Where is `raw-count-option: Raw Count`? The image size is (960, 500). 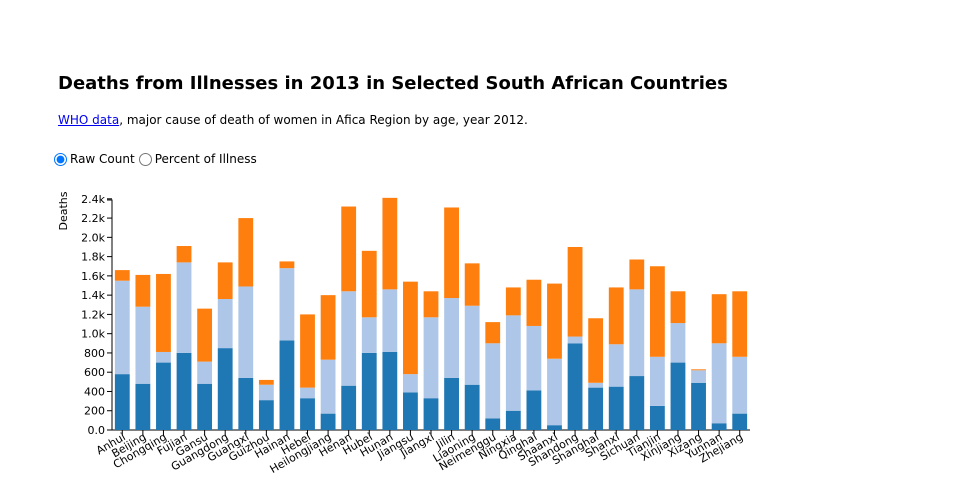
raw-count-option: Raw Count is located at coordinates (93, 159).